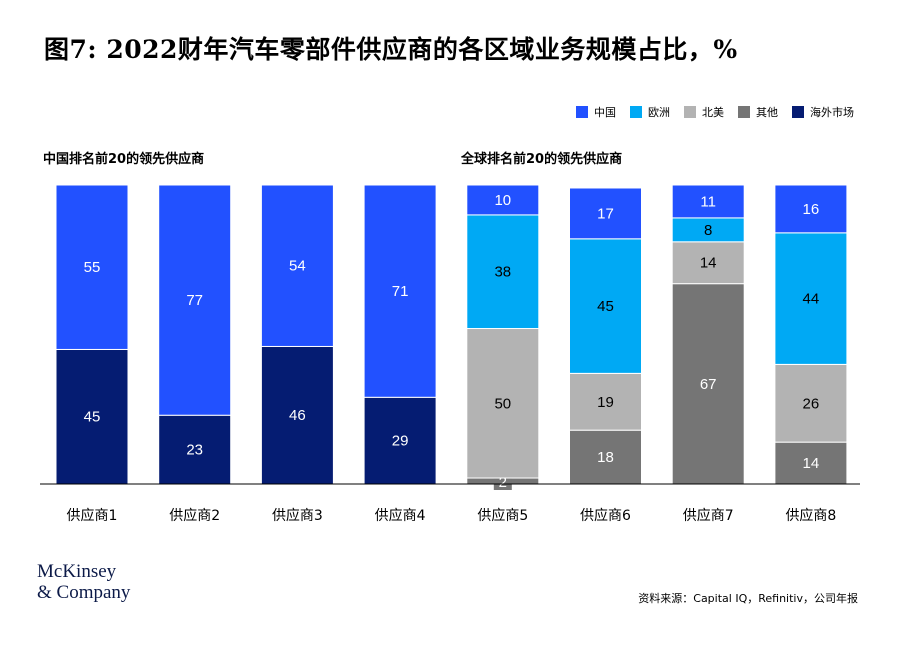  What do you see at coordinates (400, 515) in the screenshot?
I see `category-label: 供应商4` at bounding box center [400, 515].